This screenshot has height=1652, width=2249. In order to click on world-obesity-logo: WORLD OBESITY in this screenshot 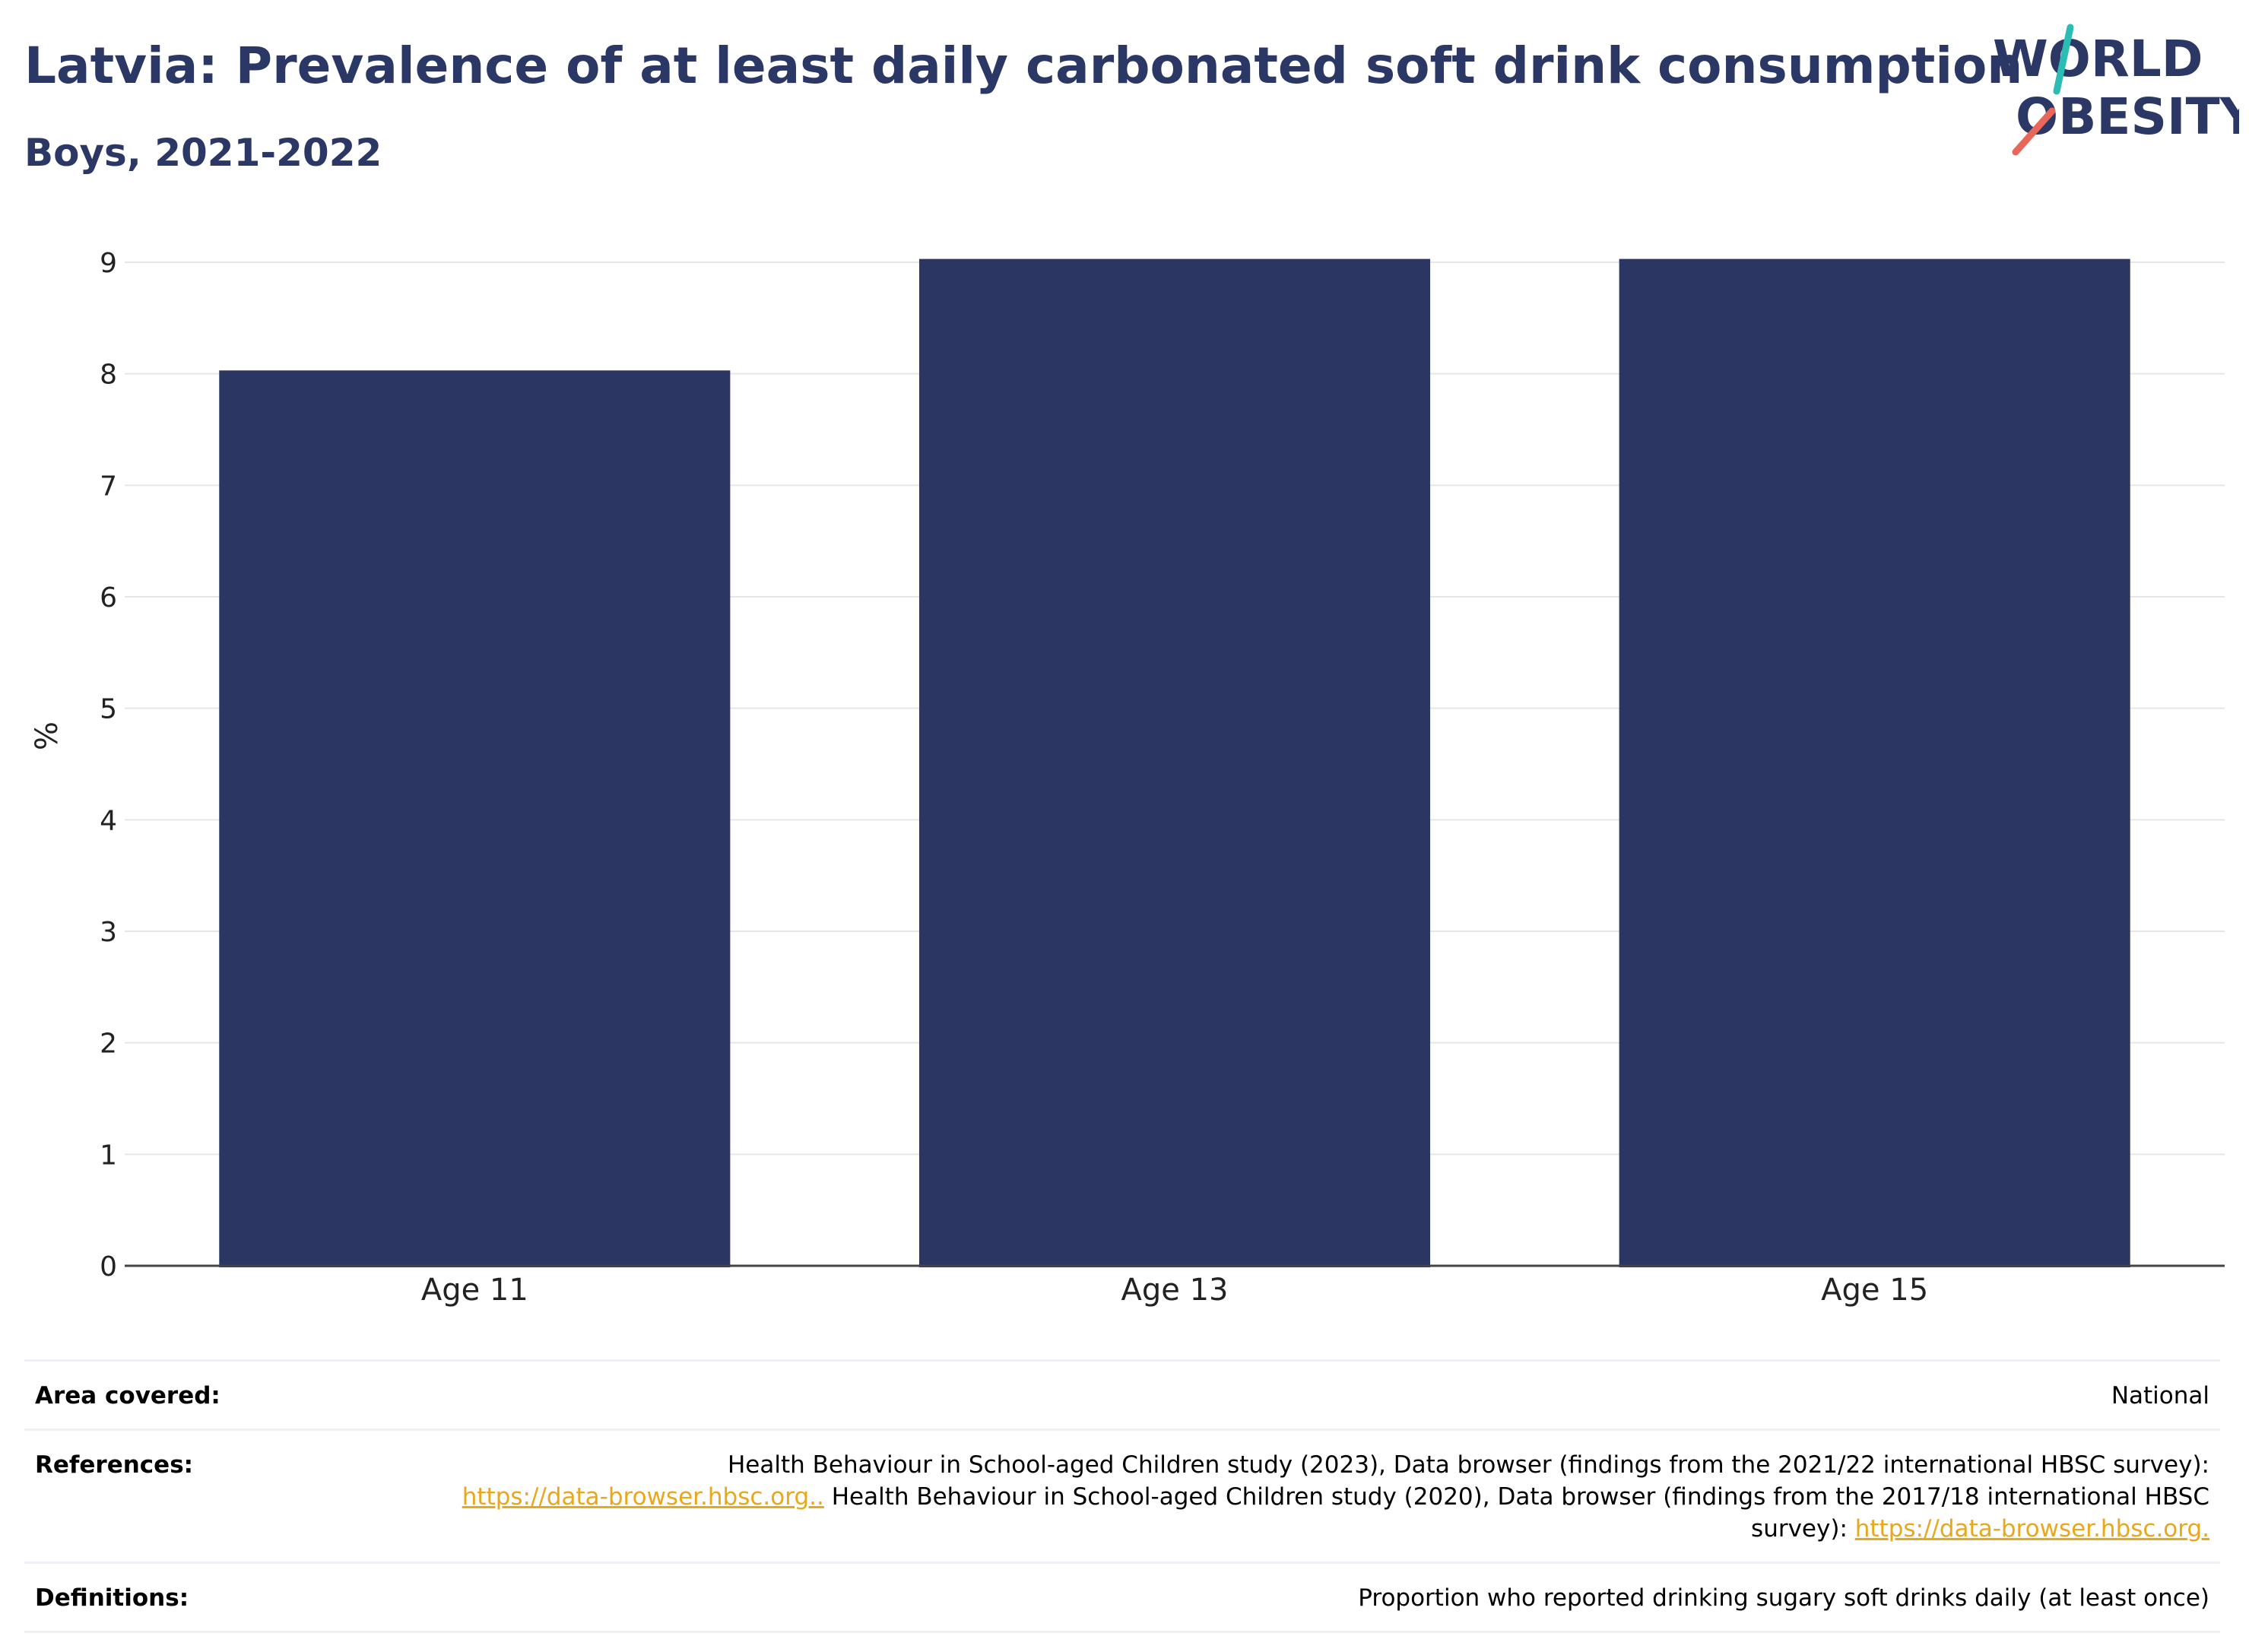, I will do `click(2116, 90)`.